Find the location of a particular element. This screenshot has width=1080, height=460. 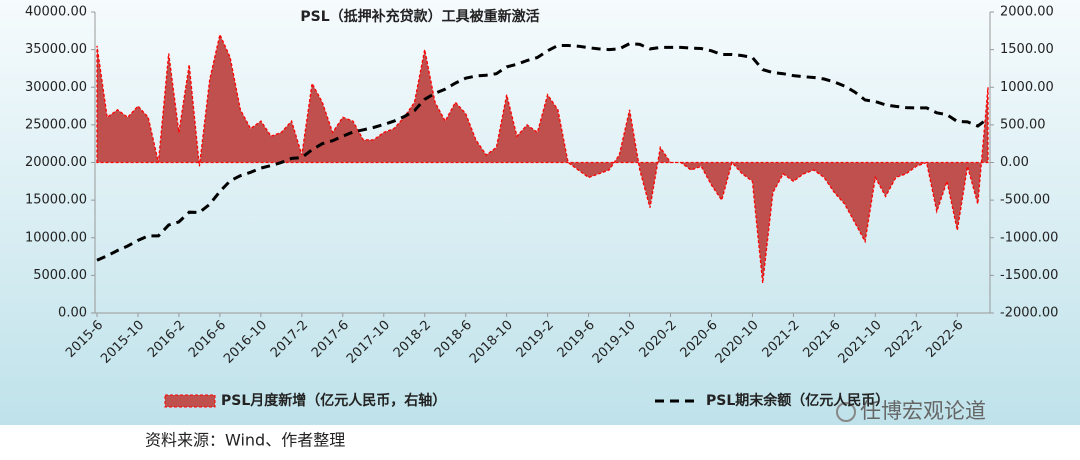

y2-tick-label: 2000.00 is located at coordinates (1027, 12).